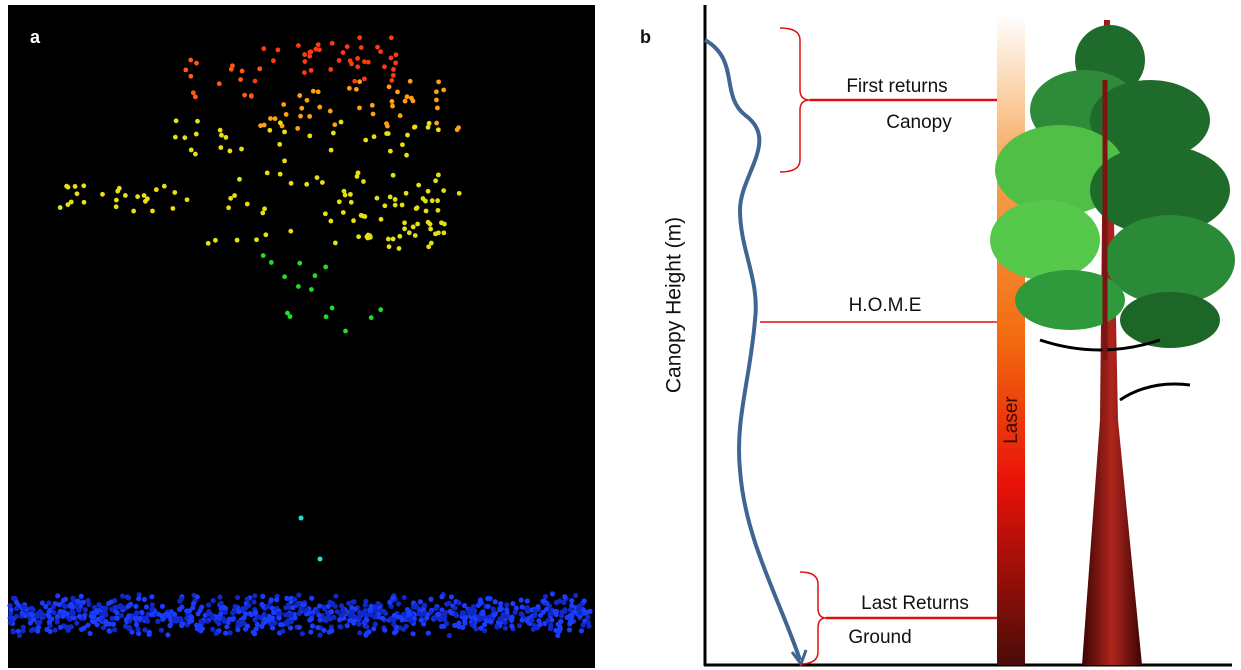 The height and width of the screenshot is (670, 1241). Describe the element at coordinates (896, 86) in the screenshot. I see `annotation: First returns` at that location.